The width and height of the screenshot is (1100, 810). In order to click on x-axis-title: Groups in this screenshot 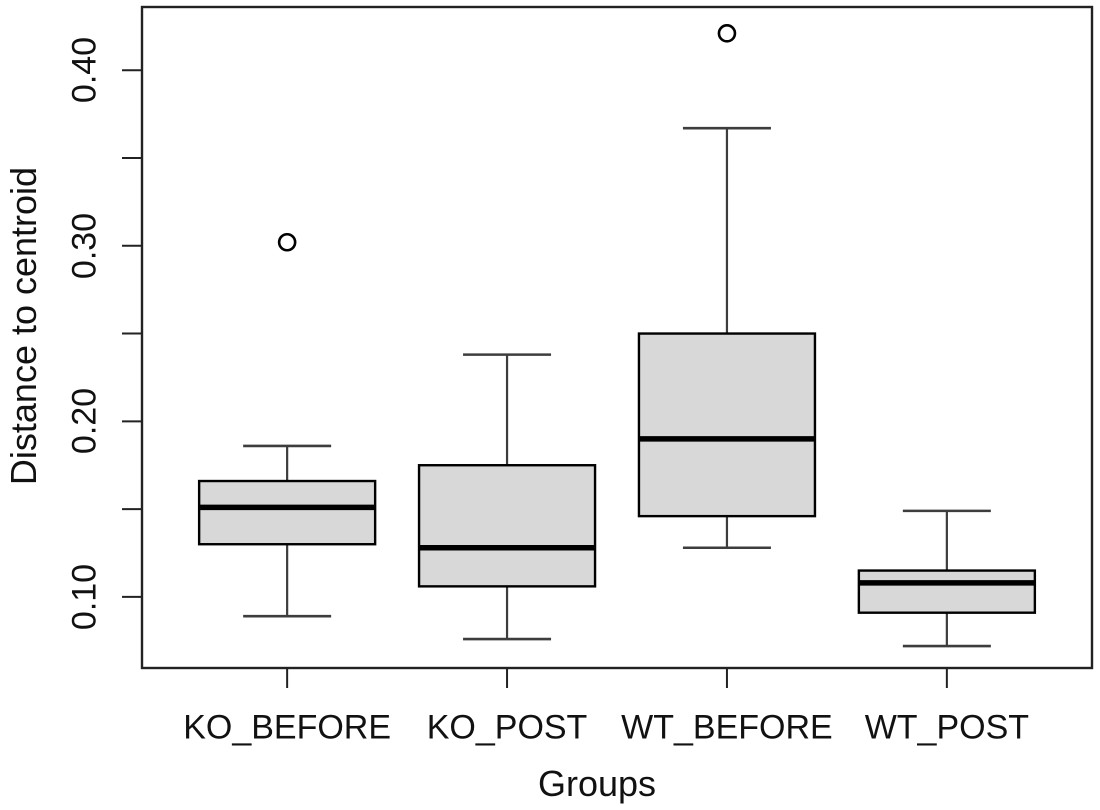, I will do `click(597, 783)`.